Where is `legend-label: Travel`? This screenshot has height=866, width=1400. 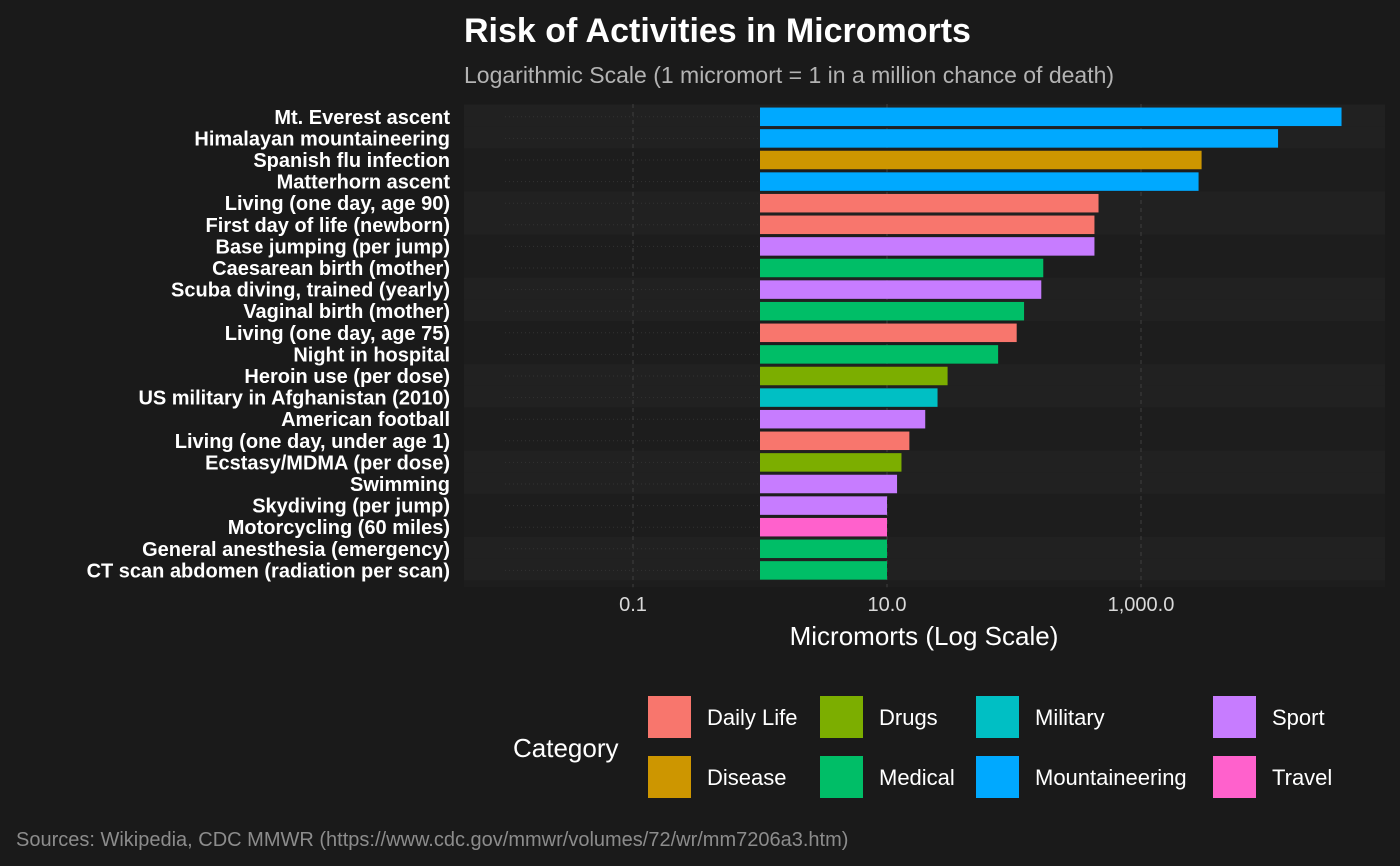 legend-label: Travel is located at coordinates (1302, 777).